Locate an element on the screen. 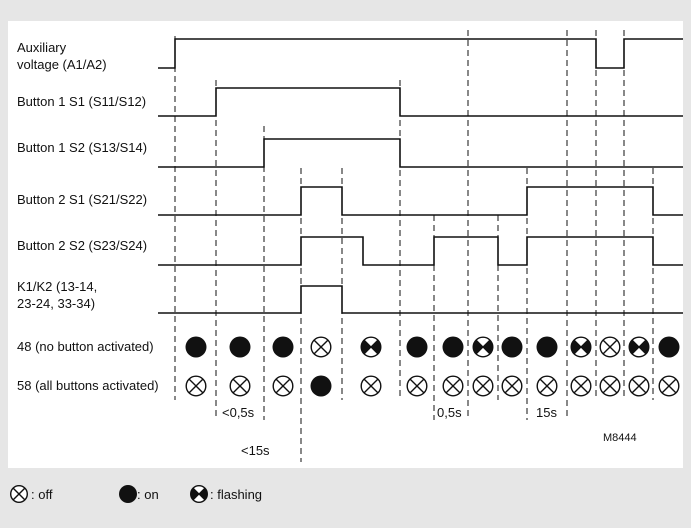 The height and width of the screenshot is (528, 691). legend-label-on: : on is located at coordinates (148, 494).